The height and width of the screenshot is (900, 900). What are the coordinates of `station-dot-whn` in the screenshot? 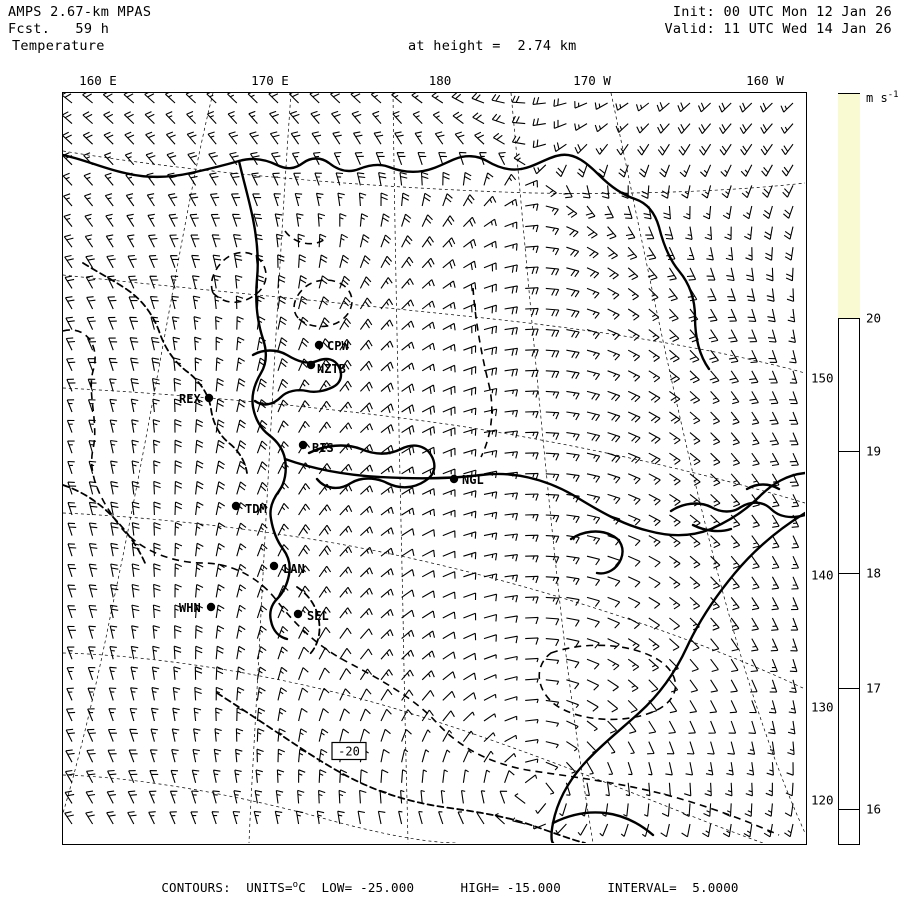 It's located at (211, 607).